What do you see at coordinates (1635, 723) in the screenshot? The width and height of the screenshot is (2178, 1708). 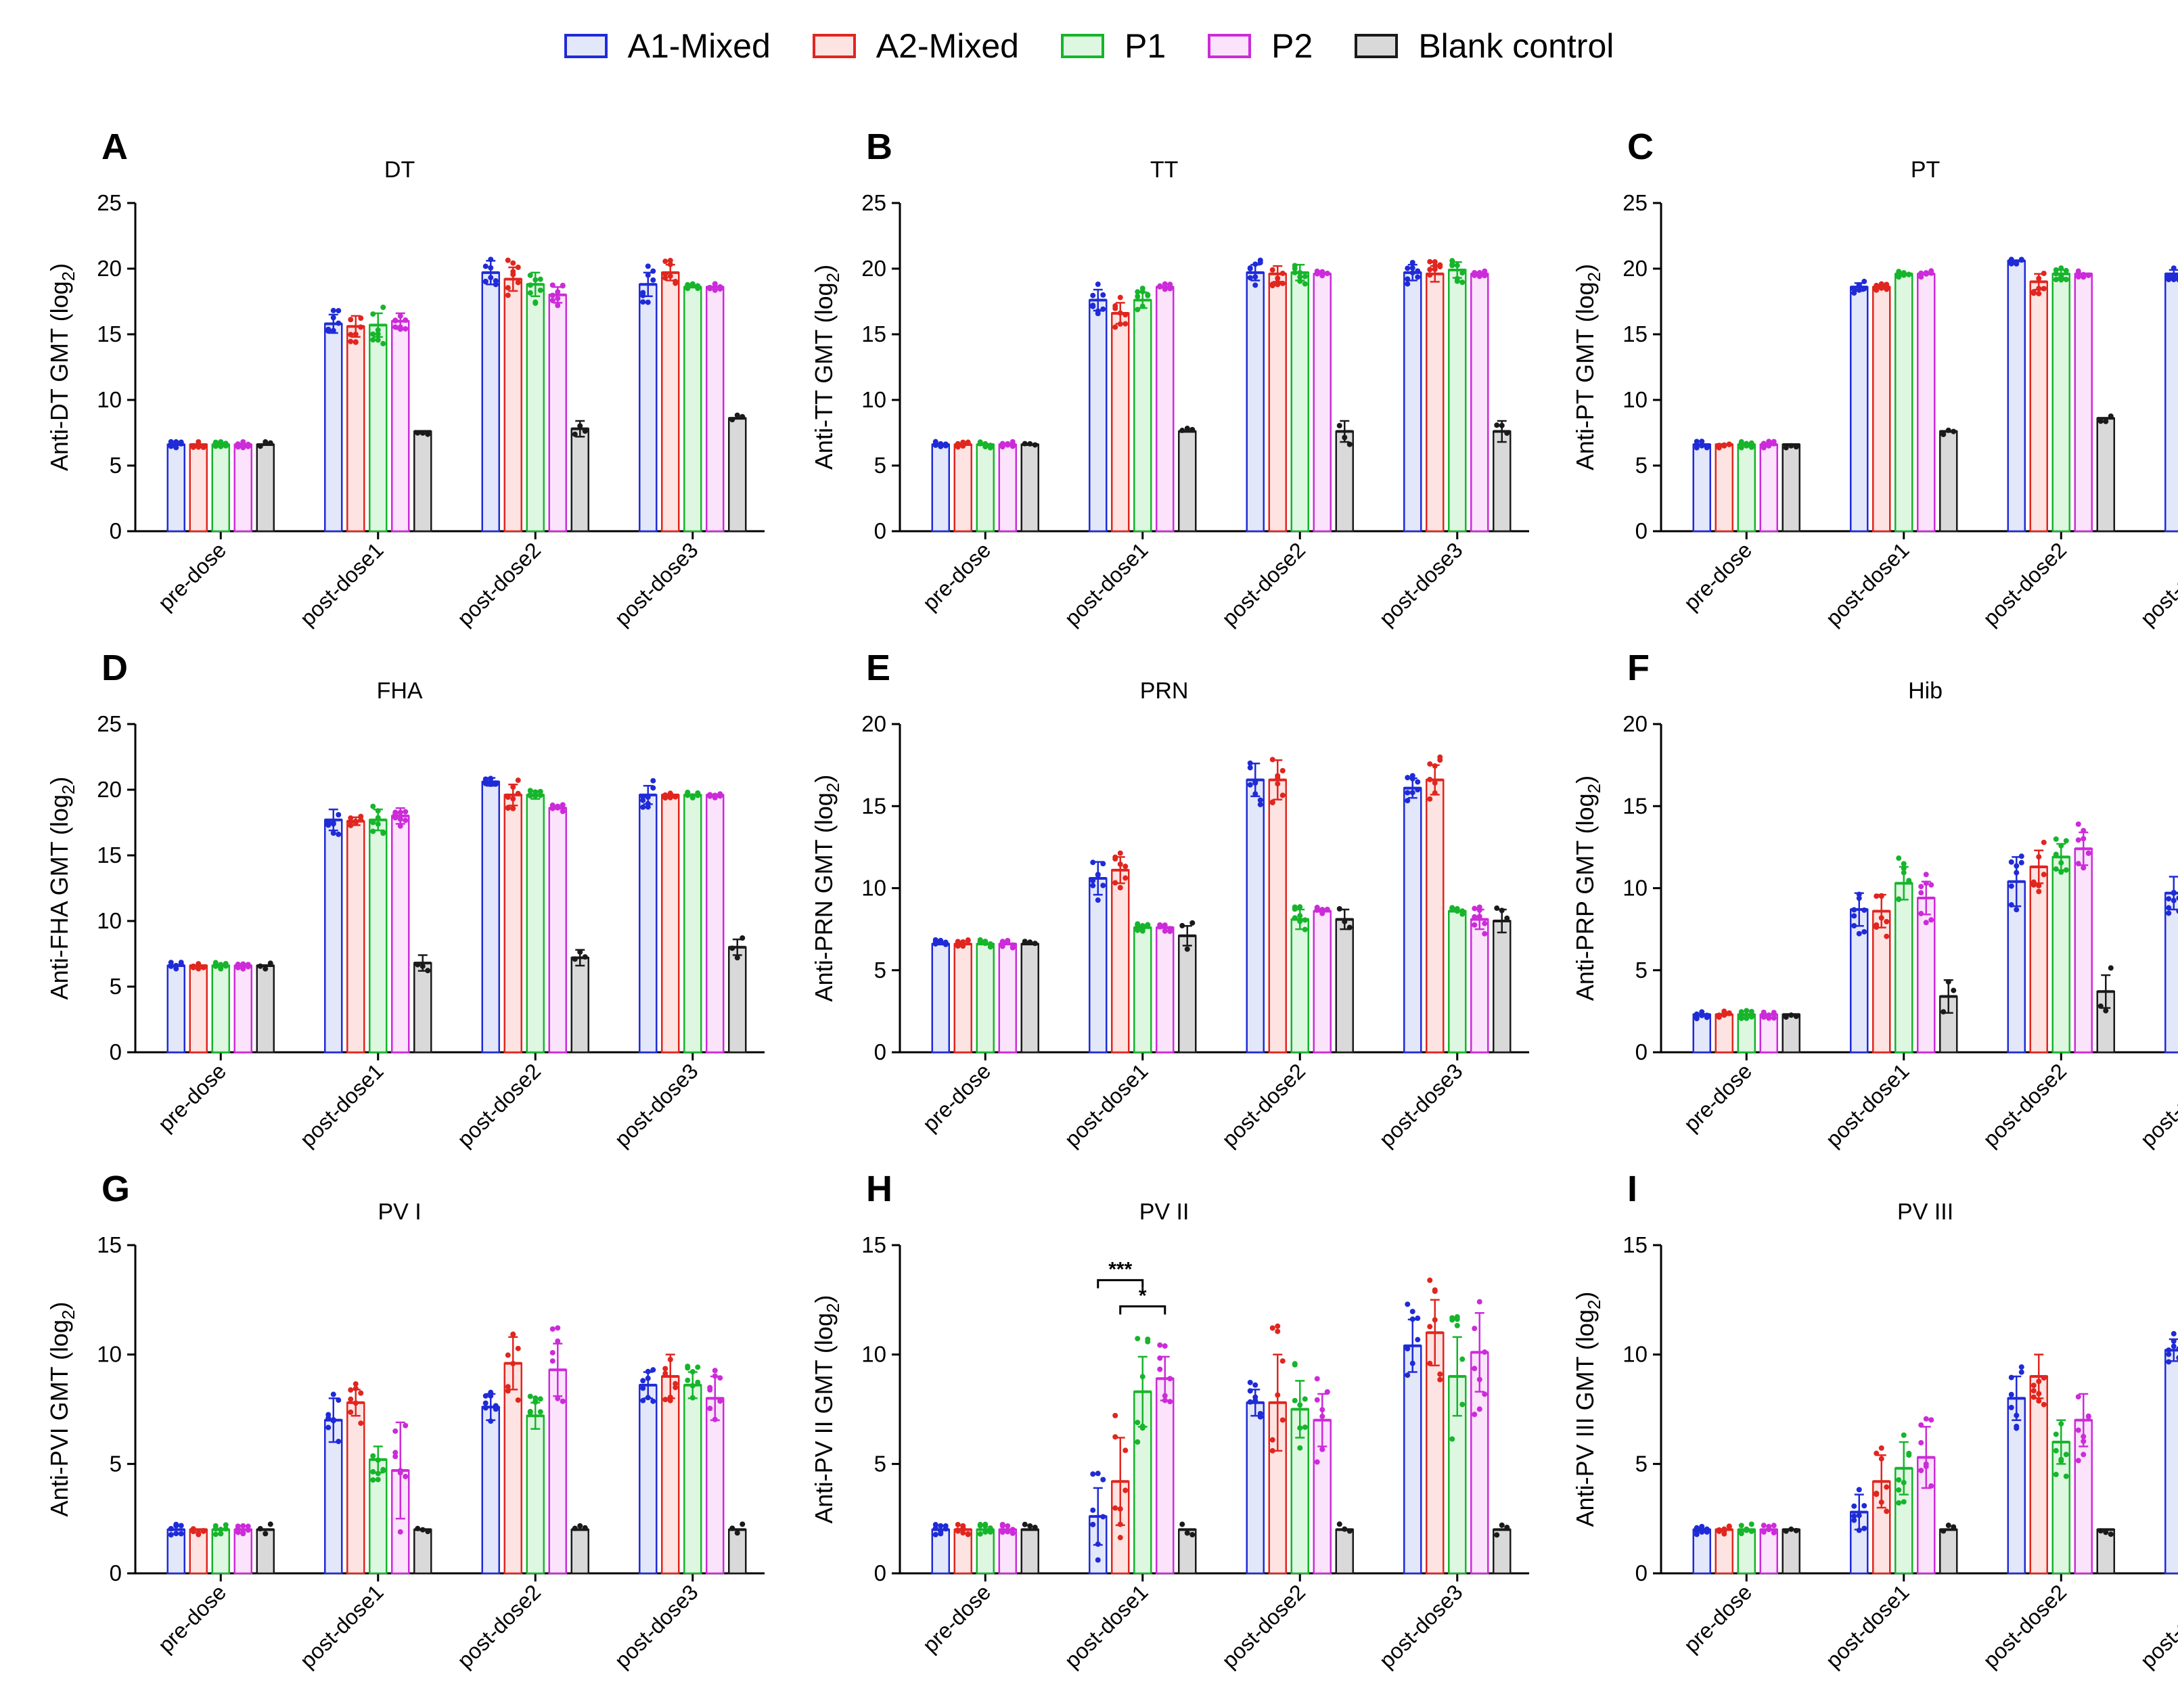 I see `y-tick-label: 20` at bounding box center [1635, 723].